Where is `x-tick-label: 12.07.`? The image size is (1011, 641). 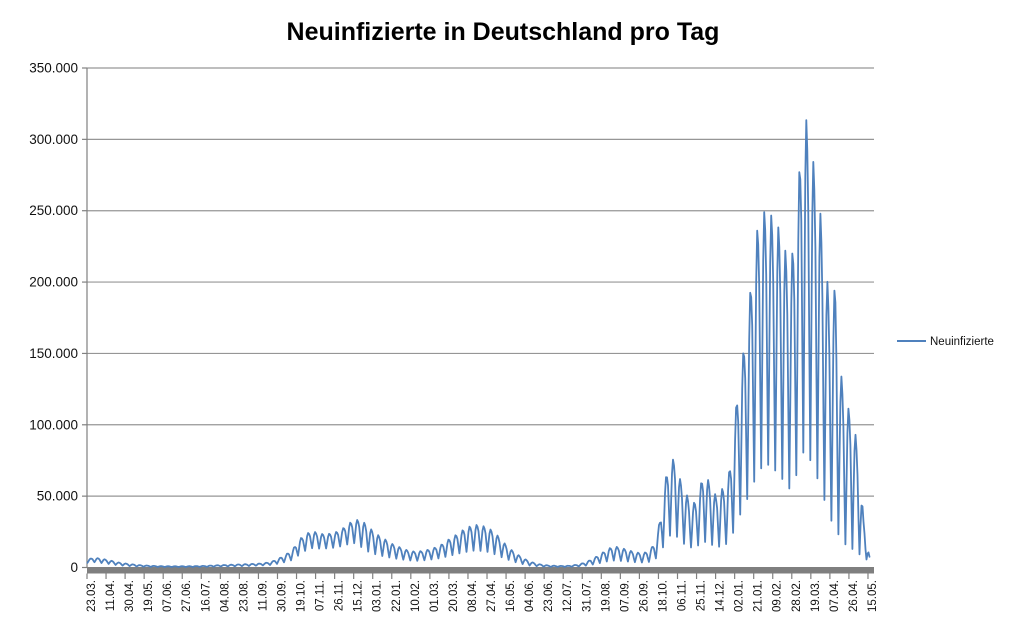
x-tick-label: 12.07. is located at coordinates (568, 596).